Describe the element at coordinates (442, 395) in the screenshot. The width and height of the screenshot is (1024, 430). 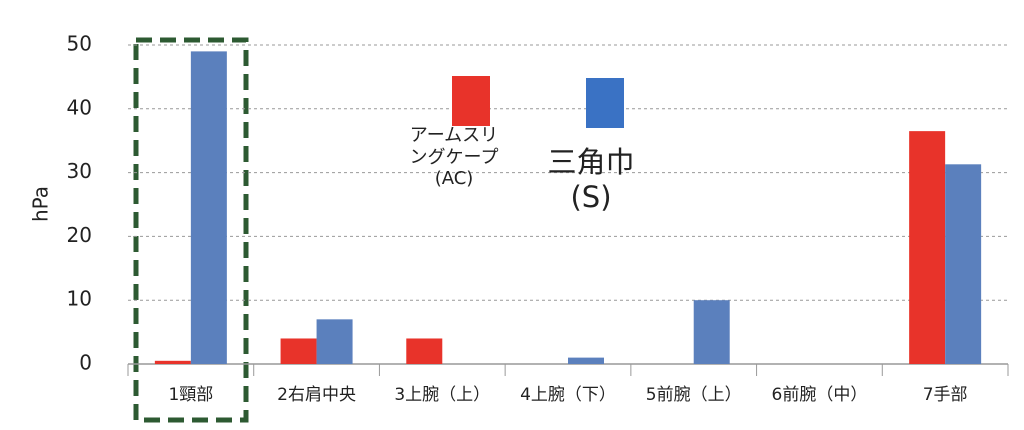
I see `x-tick-label: 3上腕（上）` at that location.